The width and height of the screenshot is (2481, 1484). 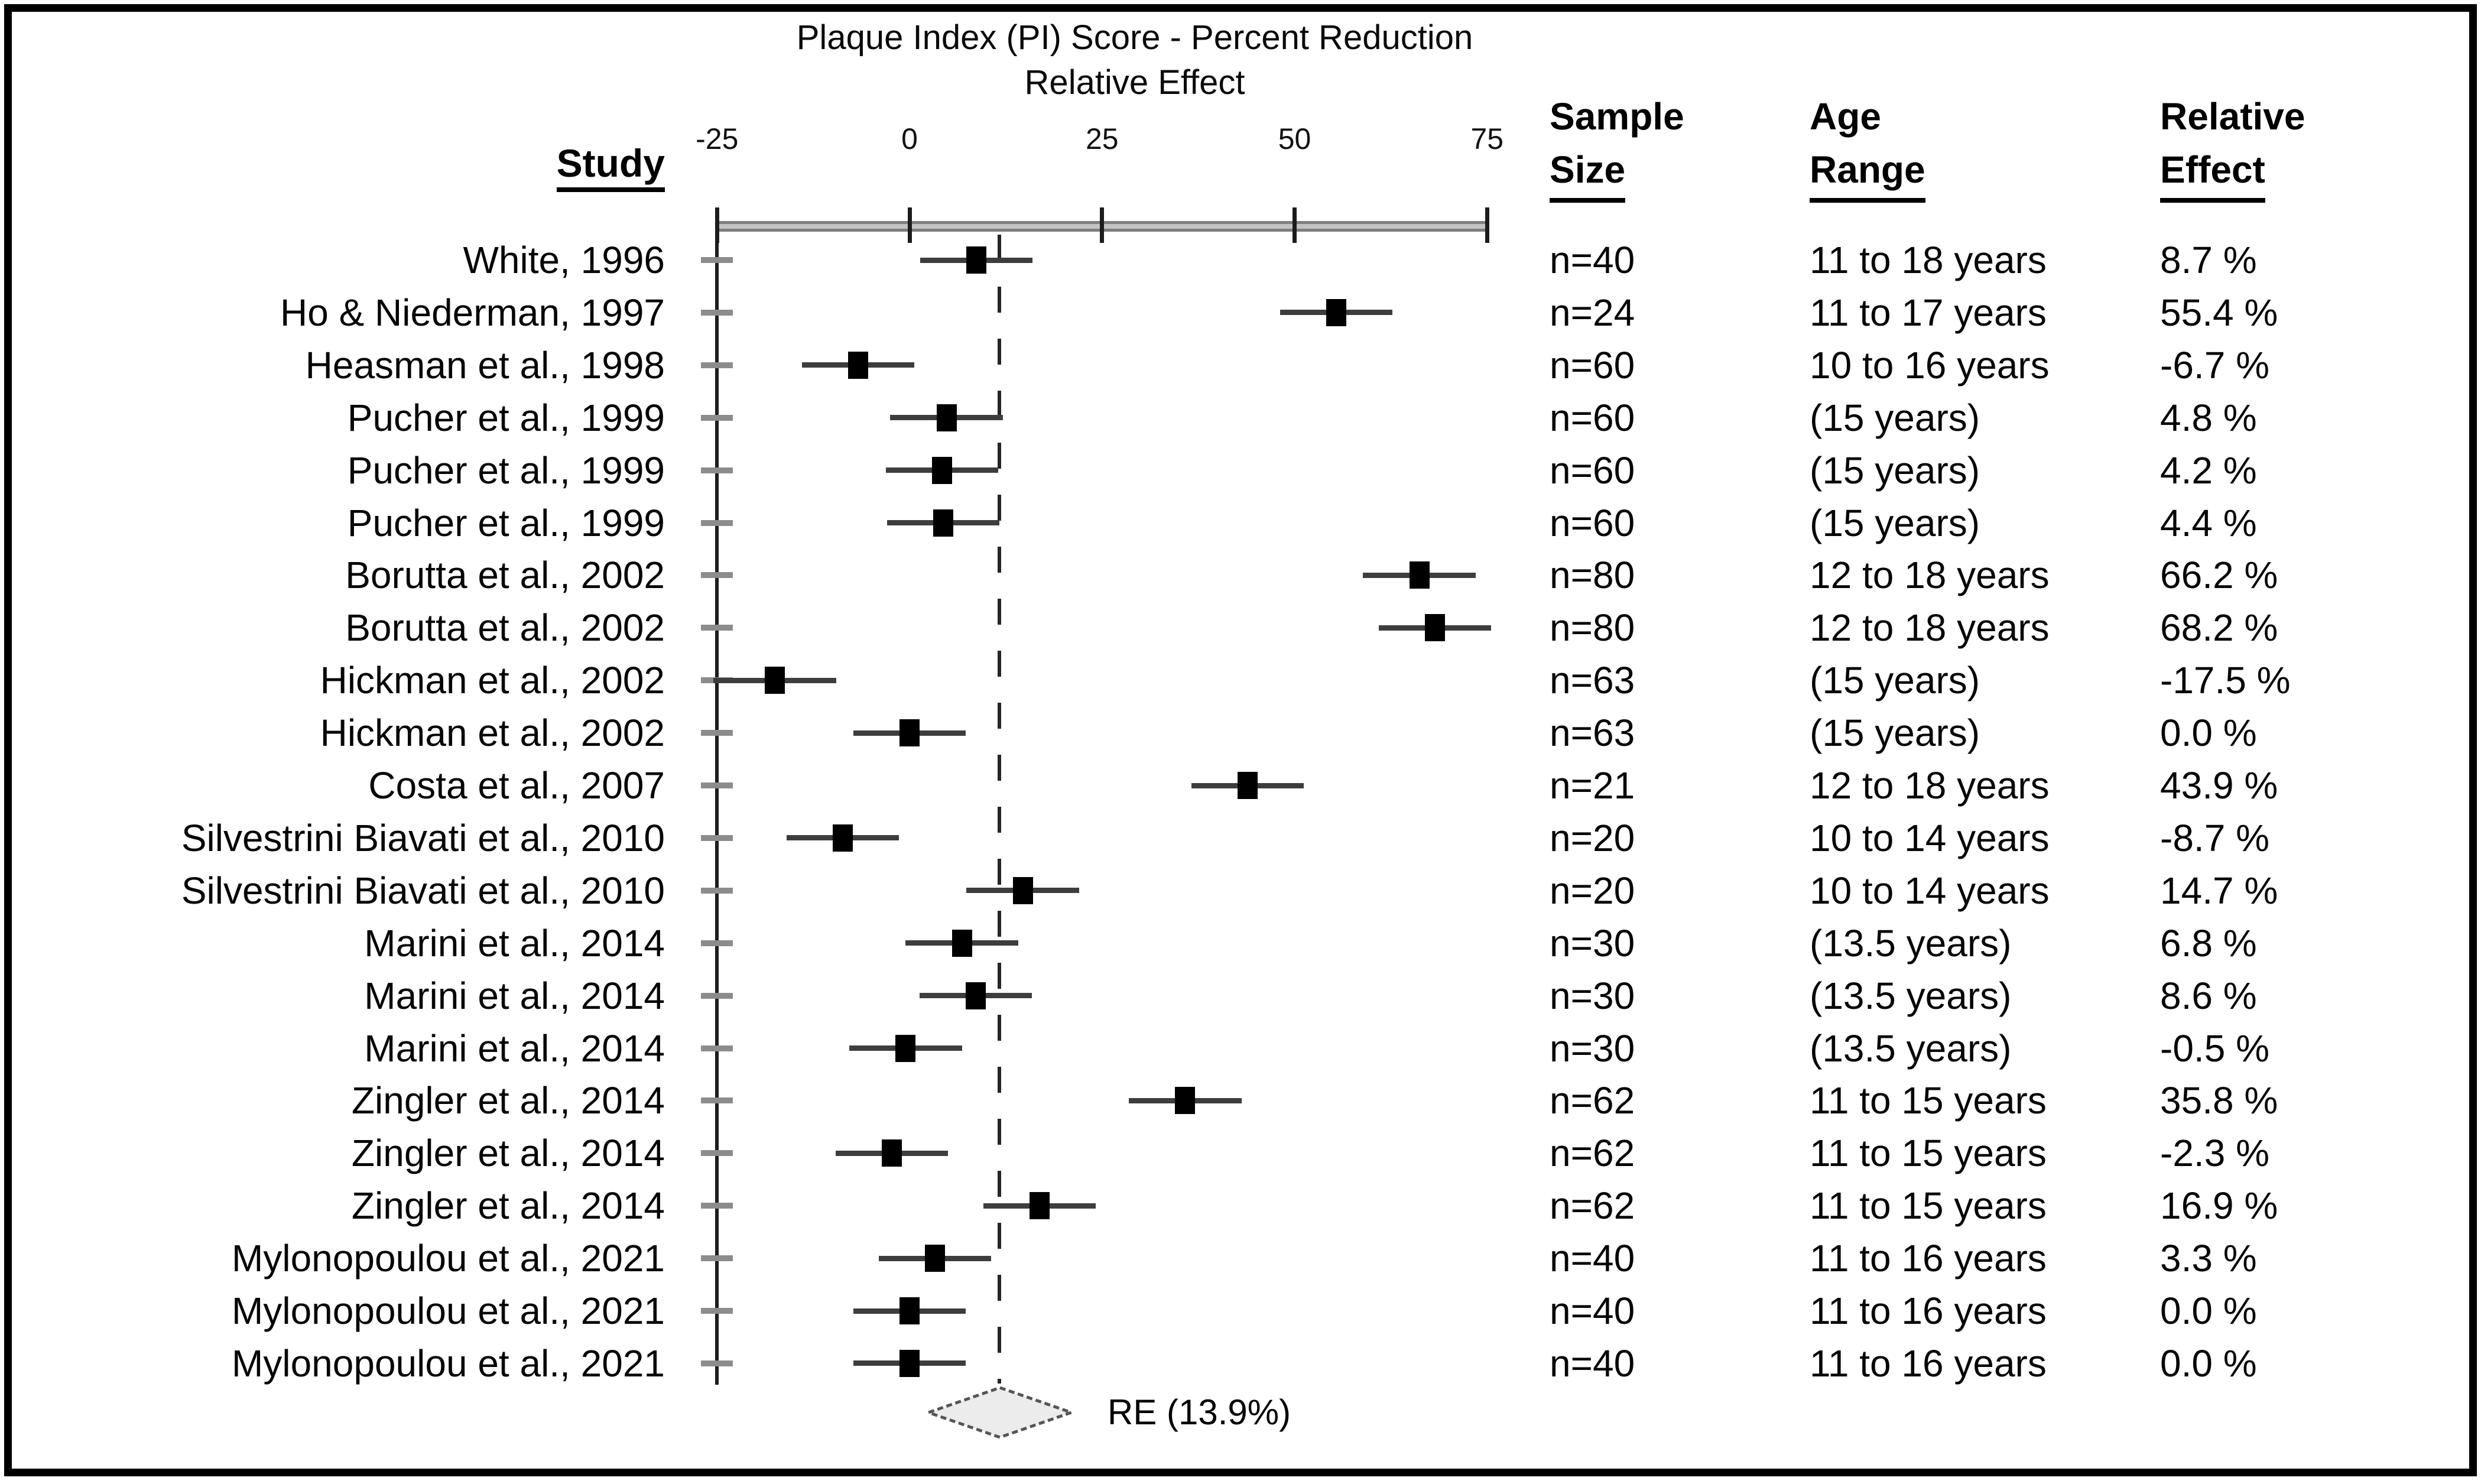 I want to click on x-axis-tick-label: -25, so click(x=717, y=138).